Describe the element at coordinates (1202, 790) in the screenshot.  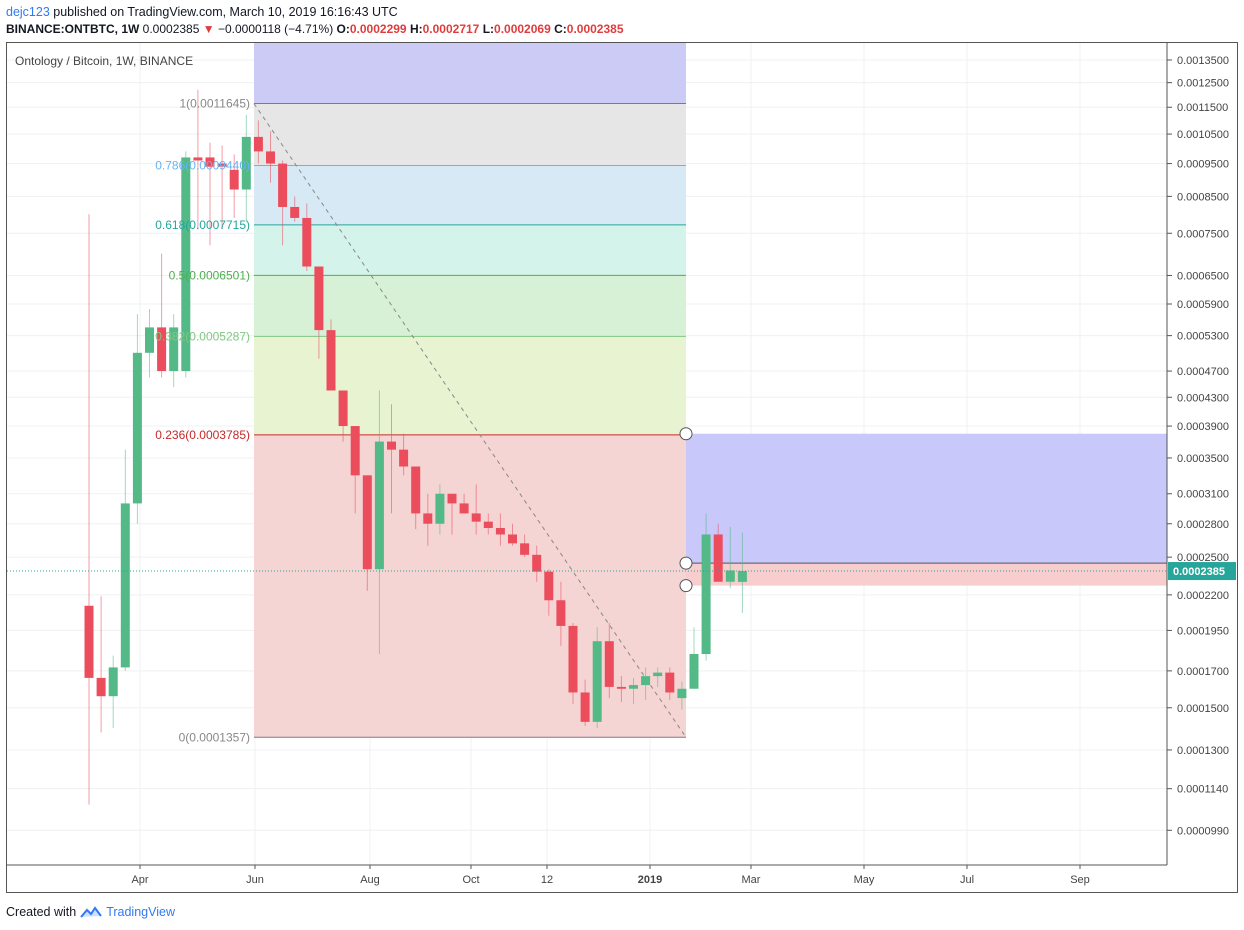
I see `y-tick-label: 0.0001140` at that location.